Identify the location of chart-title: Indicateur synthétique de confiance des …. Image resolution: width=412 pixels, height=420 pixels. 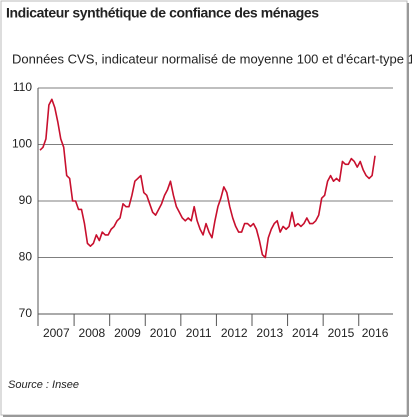
(162, 13).